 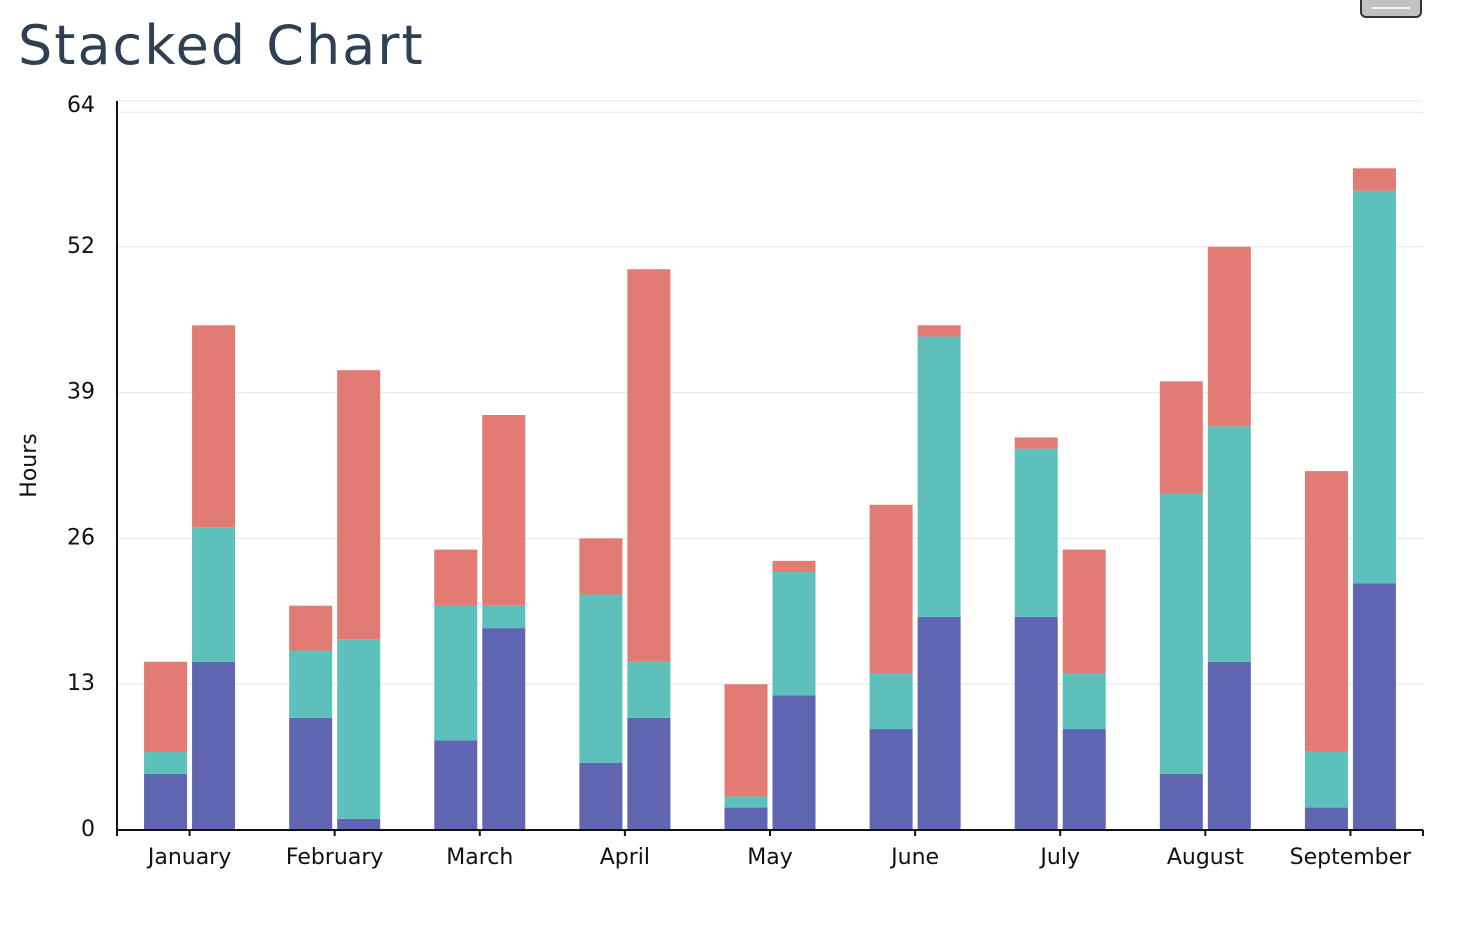 I want to click on bar-april-group2-segment2, so click(x=649, y=689).